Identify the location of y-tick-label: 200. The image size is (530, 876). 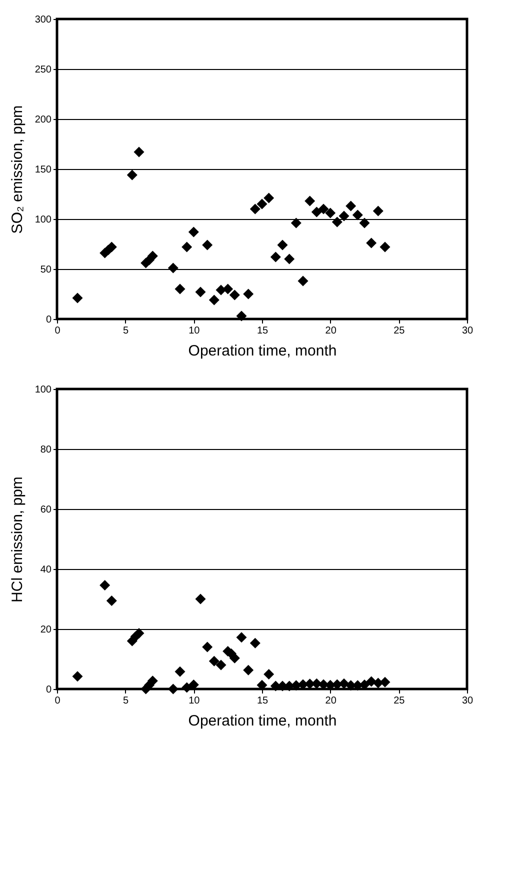
(43, 120).